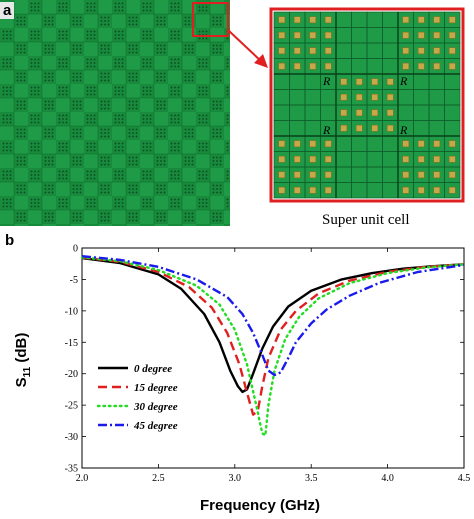 This screenshot has width=474, height=519. Describe the element at coordinates (10, 240) in the screenshot. I see `panel-b-label: b` at that location.